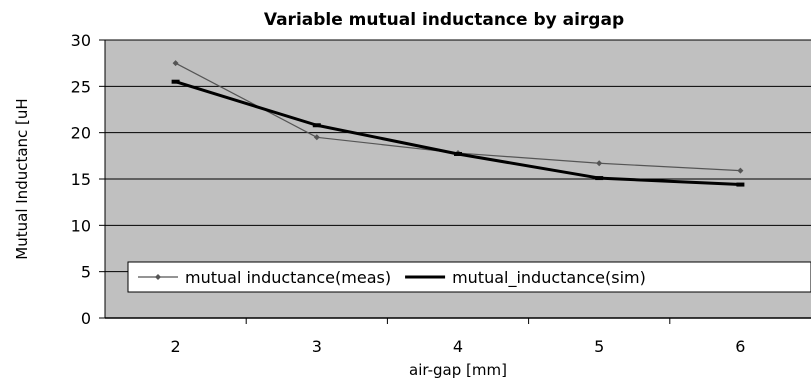 Image resolution: width=811 pixels, height=381 pixels. What do you see at coordinates (458, 346) in the screenshot?
I see `x-tick-label-4: 4` at bounding box center [458, 346].